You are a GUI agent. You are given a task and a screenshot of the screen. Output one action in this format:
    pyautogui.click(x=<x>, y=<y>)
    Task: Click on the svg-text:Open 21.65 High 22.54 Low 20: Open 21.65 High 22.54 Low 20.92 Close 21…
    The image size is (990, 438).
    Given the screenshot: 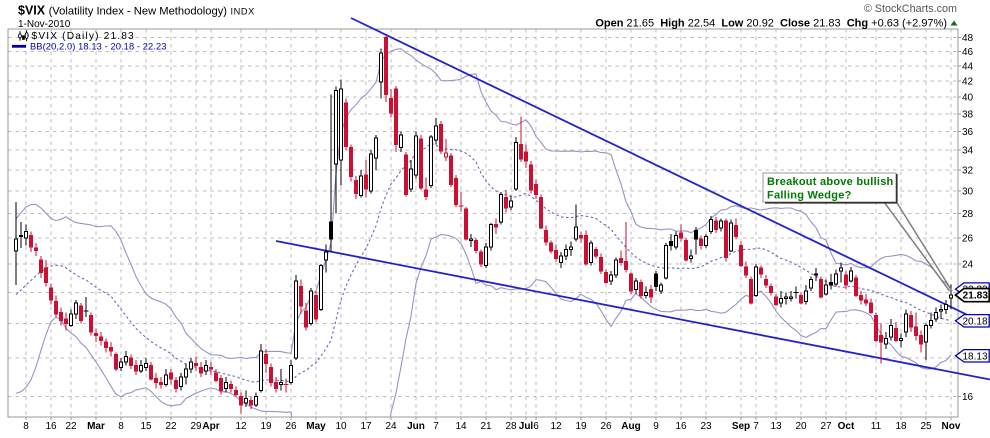 What is the action you would take?
    pyautogui.click(x=771, y=24)
    